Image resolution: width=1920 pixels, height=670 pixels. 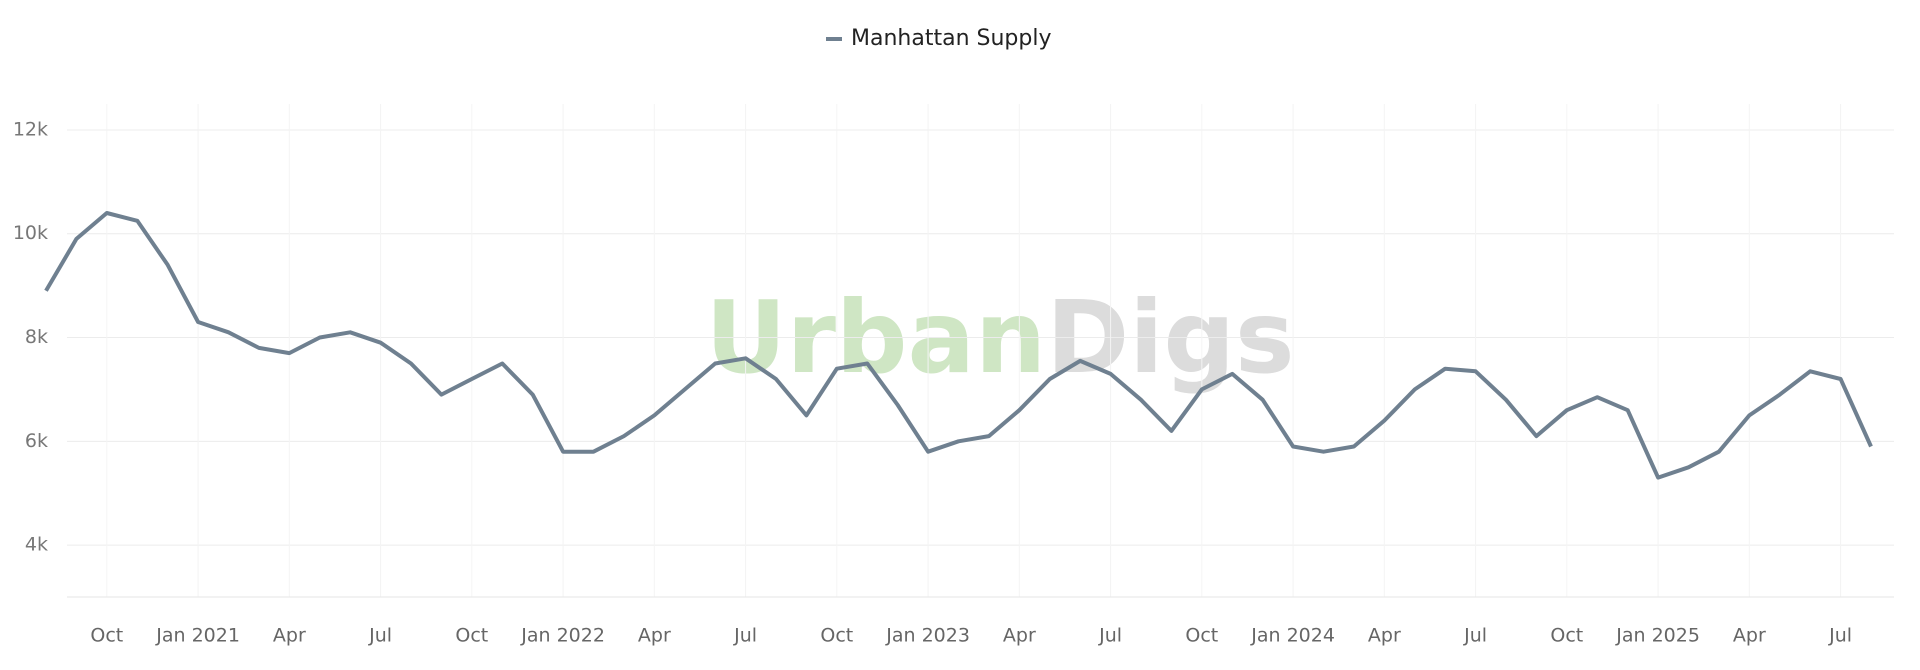 I want to click on legend-label: Manhattan Supply, so click(x=951, y=38).